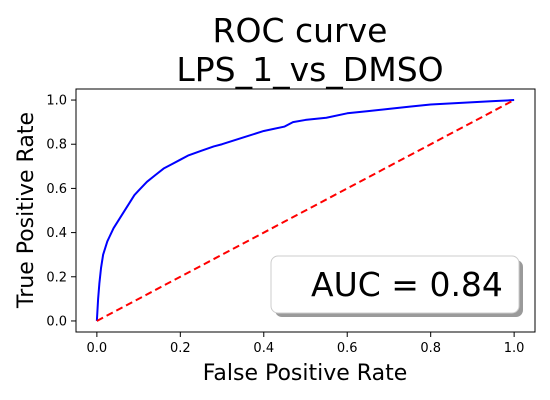 The height and width of the screenshot is (400, 550). What do you see at coordinates (300, 30) in the screenshot?
I see `chart-title-line-1: ROC curve` at bounding box center [300, 30].